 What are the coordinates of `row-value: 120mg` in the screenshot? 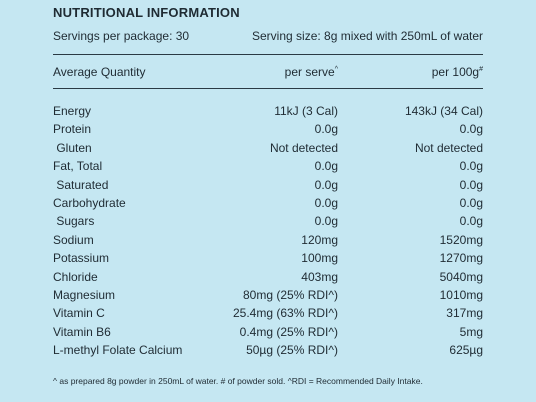 It's located at (319, 239).